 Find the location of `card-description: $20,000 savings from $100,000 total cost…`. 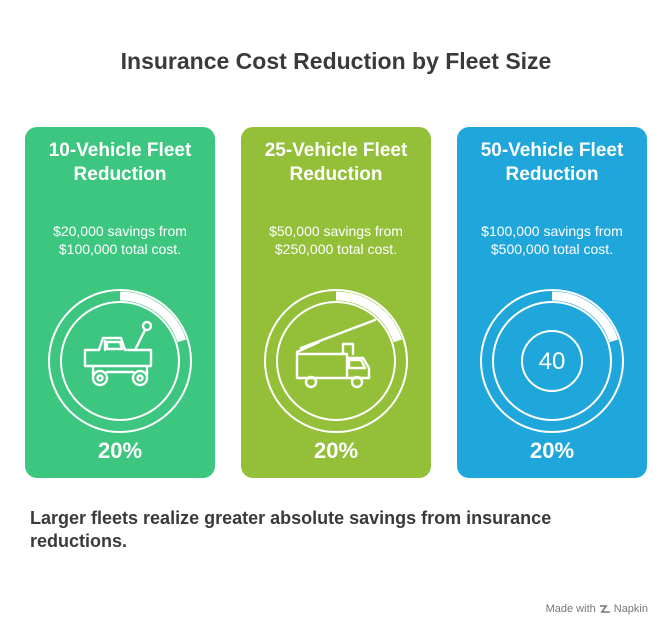

card-description: $20,000 savings from $100,000 total cost… is located at coordinates (120, 240).